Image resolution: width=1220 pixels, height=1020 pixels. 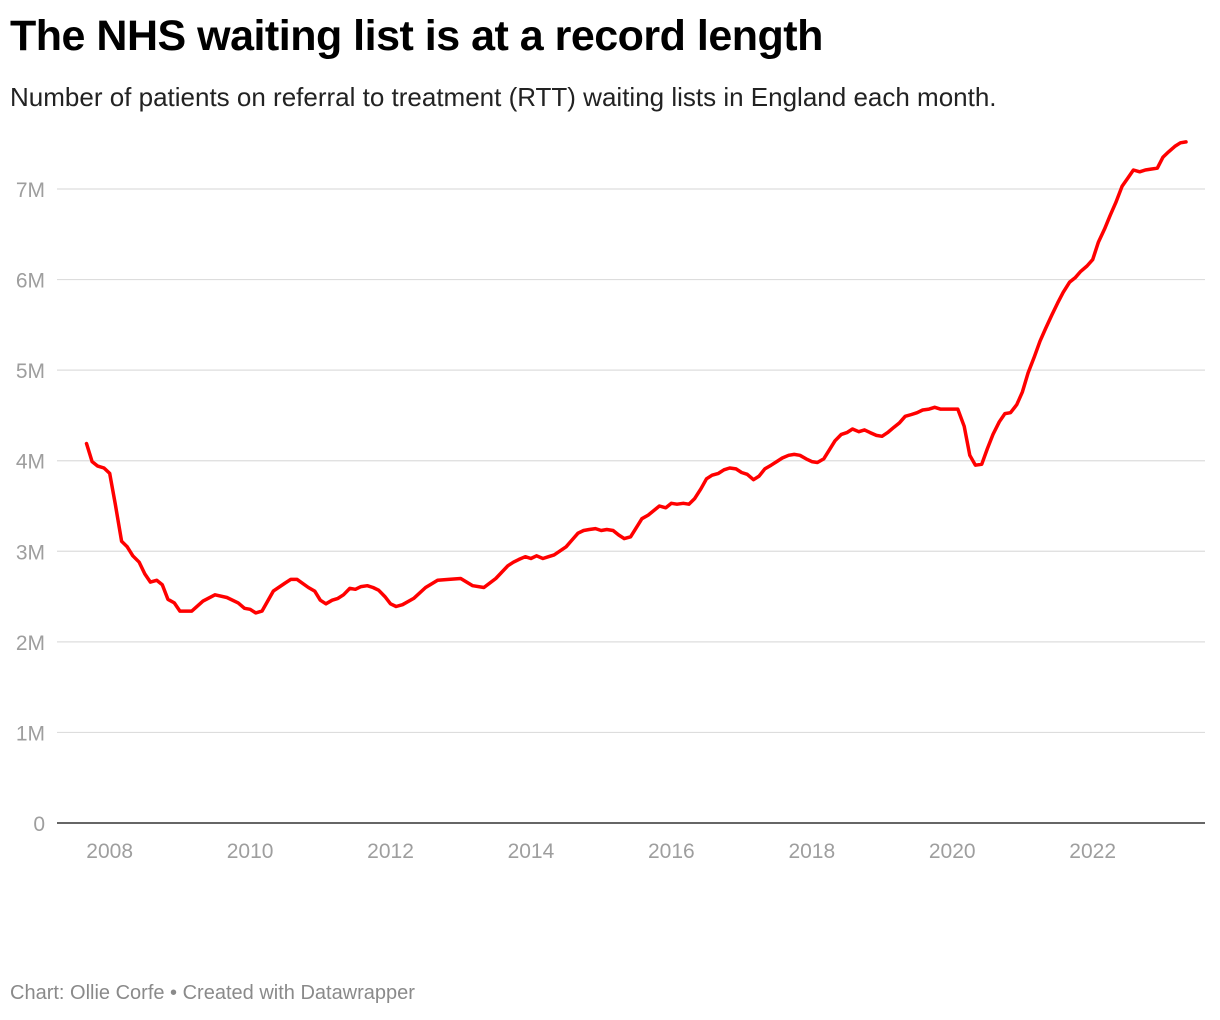 What do you see at coordinates (1092, 851) in the screenshot?
I see `x-tick-label: 2022` at bounding box center [1092, 851].